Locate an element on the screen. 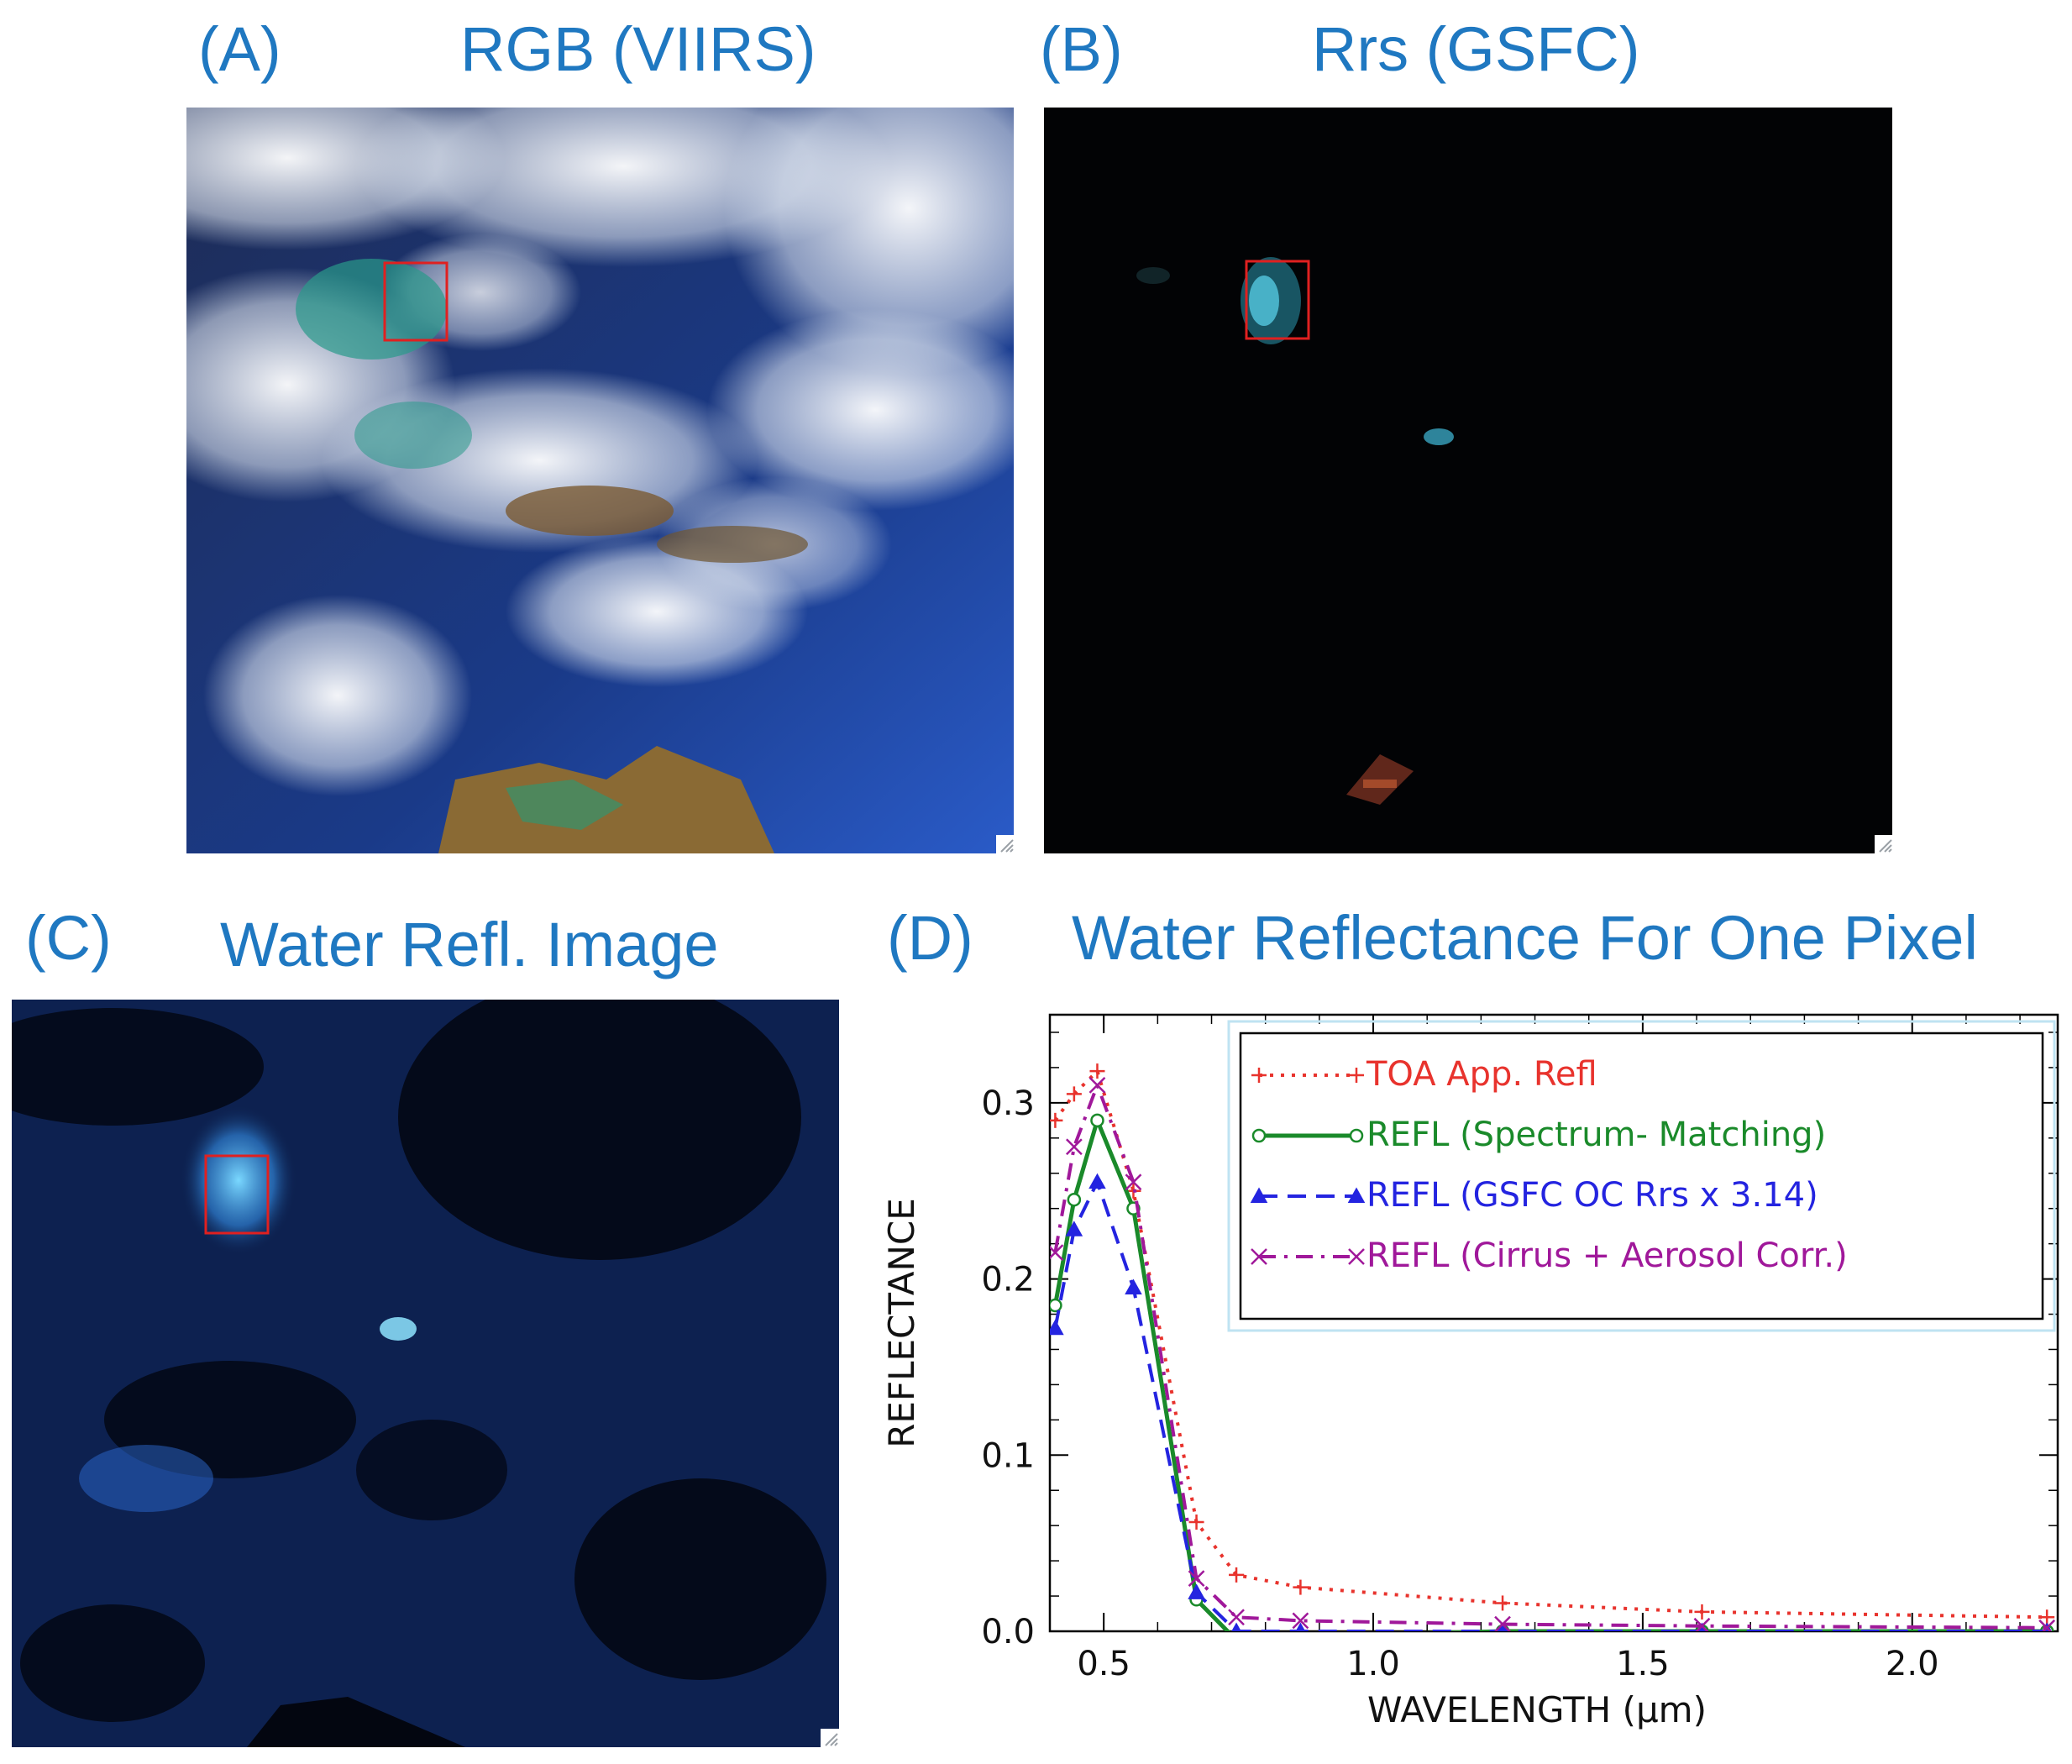 The image size is (2072, 1764). x-axis-title: WAVELENGTH (μm) is located at coordinates (1537, 1709).